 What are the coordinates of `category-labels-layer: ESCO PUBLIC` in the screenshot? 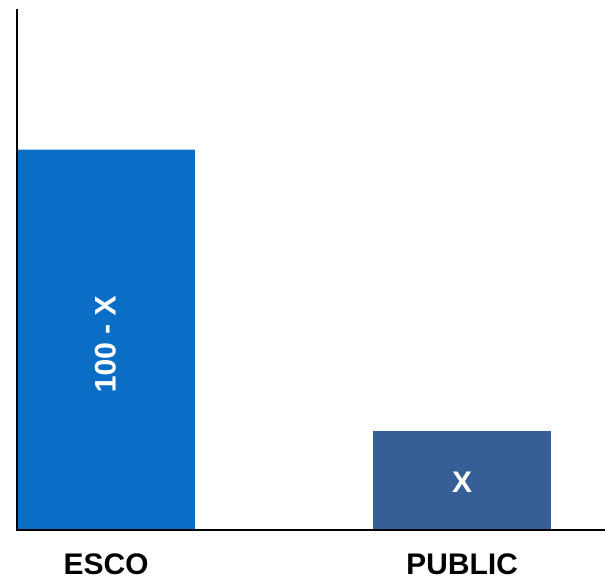 It's located at (290, 564).